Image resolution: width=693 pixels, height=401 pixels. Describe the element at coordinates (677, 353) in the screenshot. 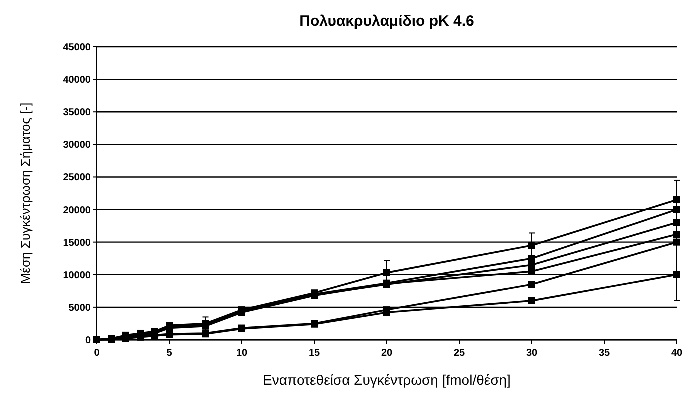

I see `x-tick-label: 40` at that location.